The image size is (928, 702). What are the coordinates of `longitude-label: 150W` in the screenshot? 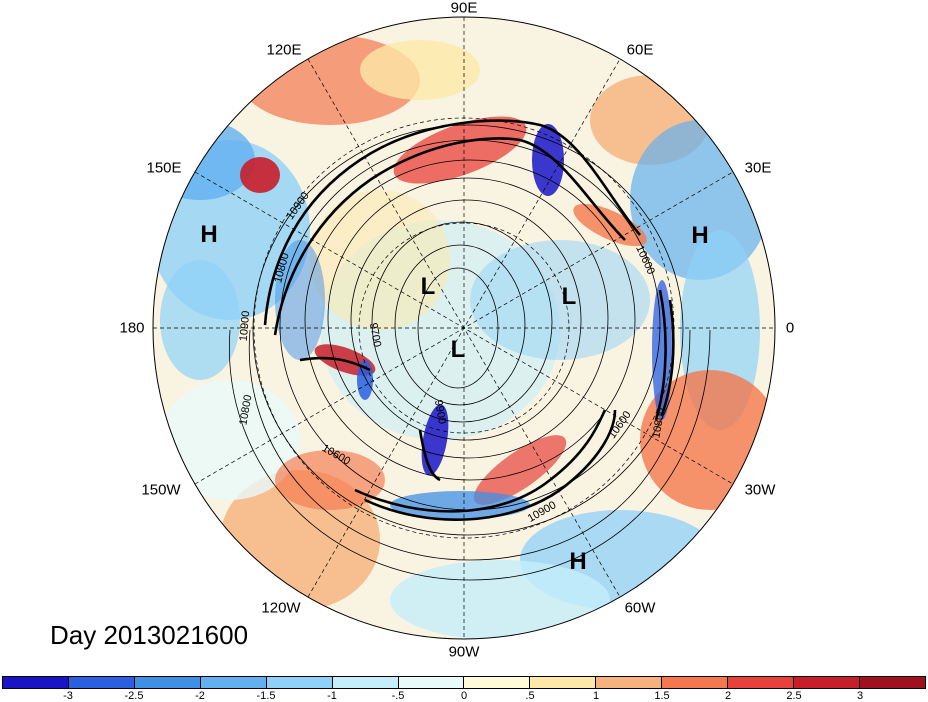 It's located at (161, 490).